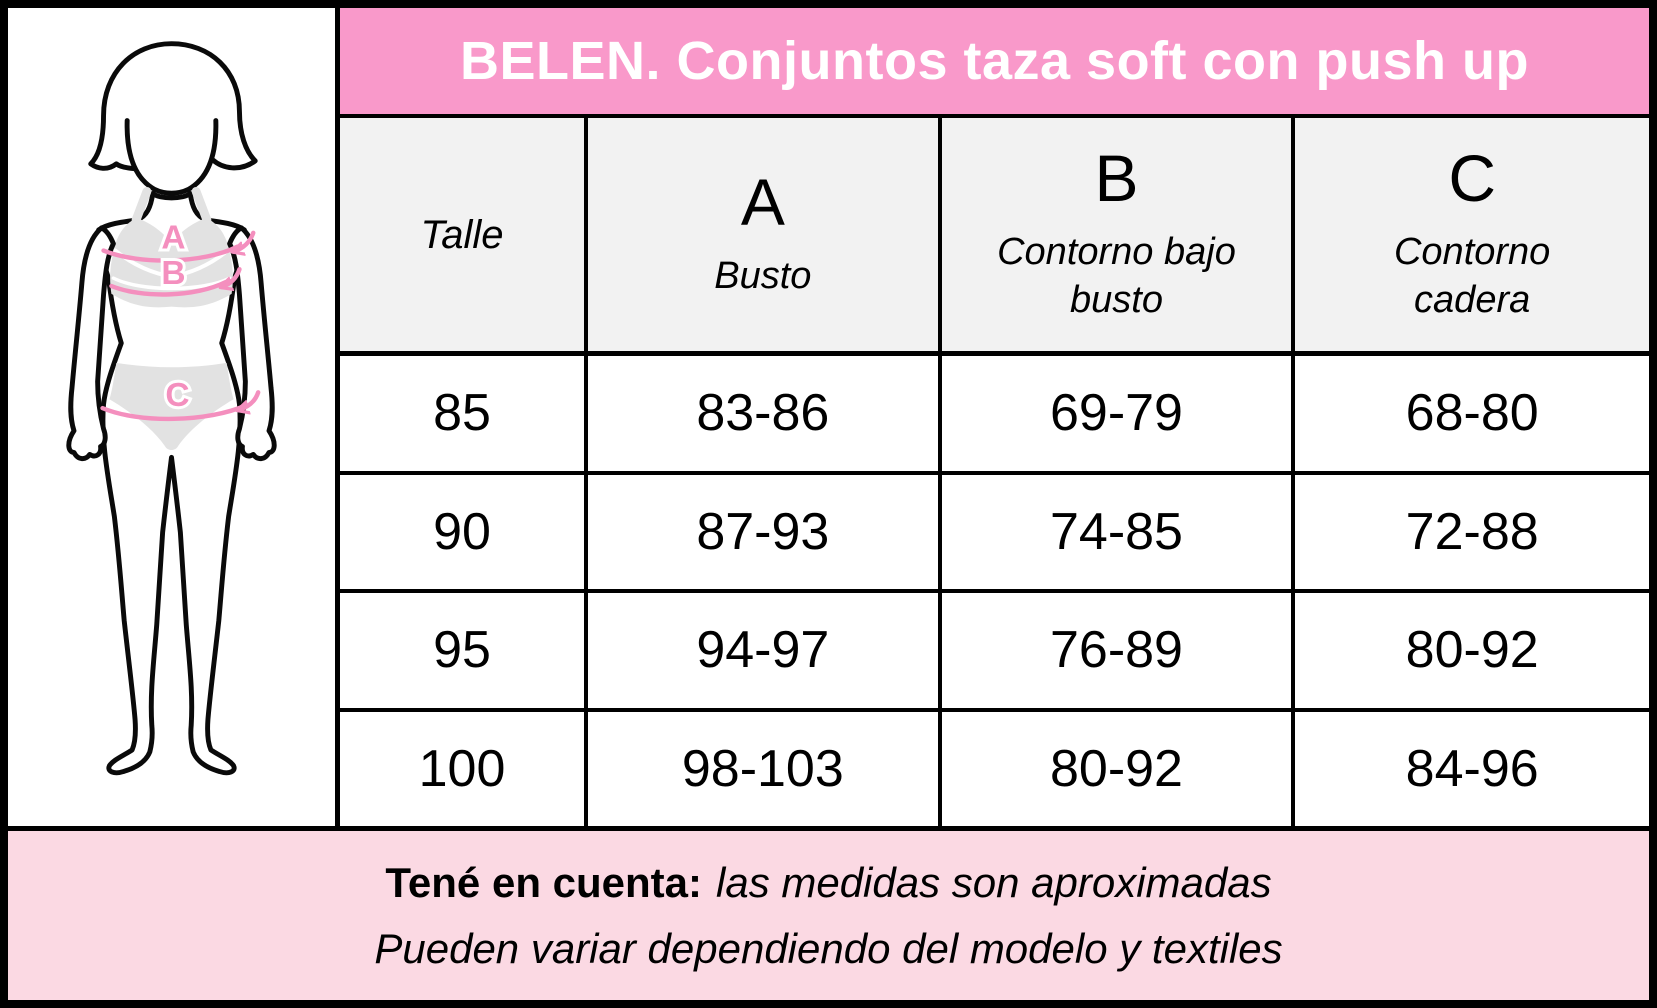 The width and height of the screenshot is (1657, 1008). I want to click on cell-contorno-bajo-busto: 80-92, so click(1119, 768).